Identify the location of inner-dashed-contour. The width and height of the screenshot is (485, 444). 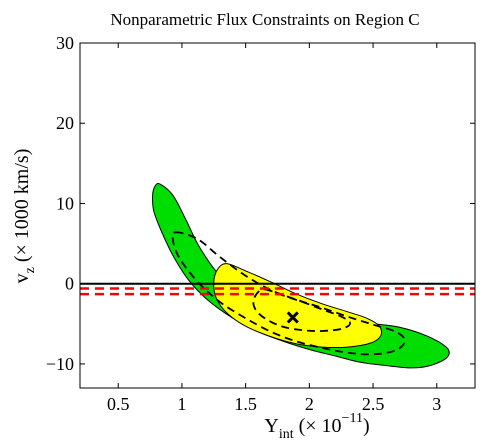
(301, 310).